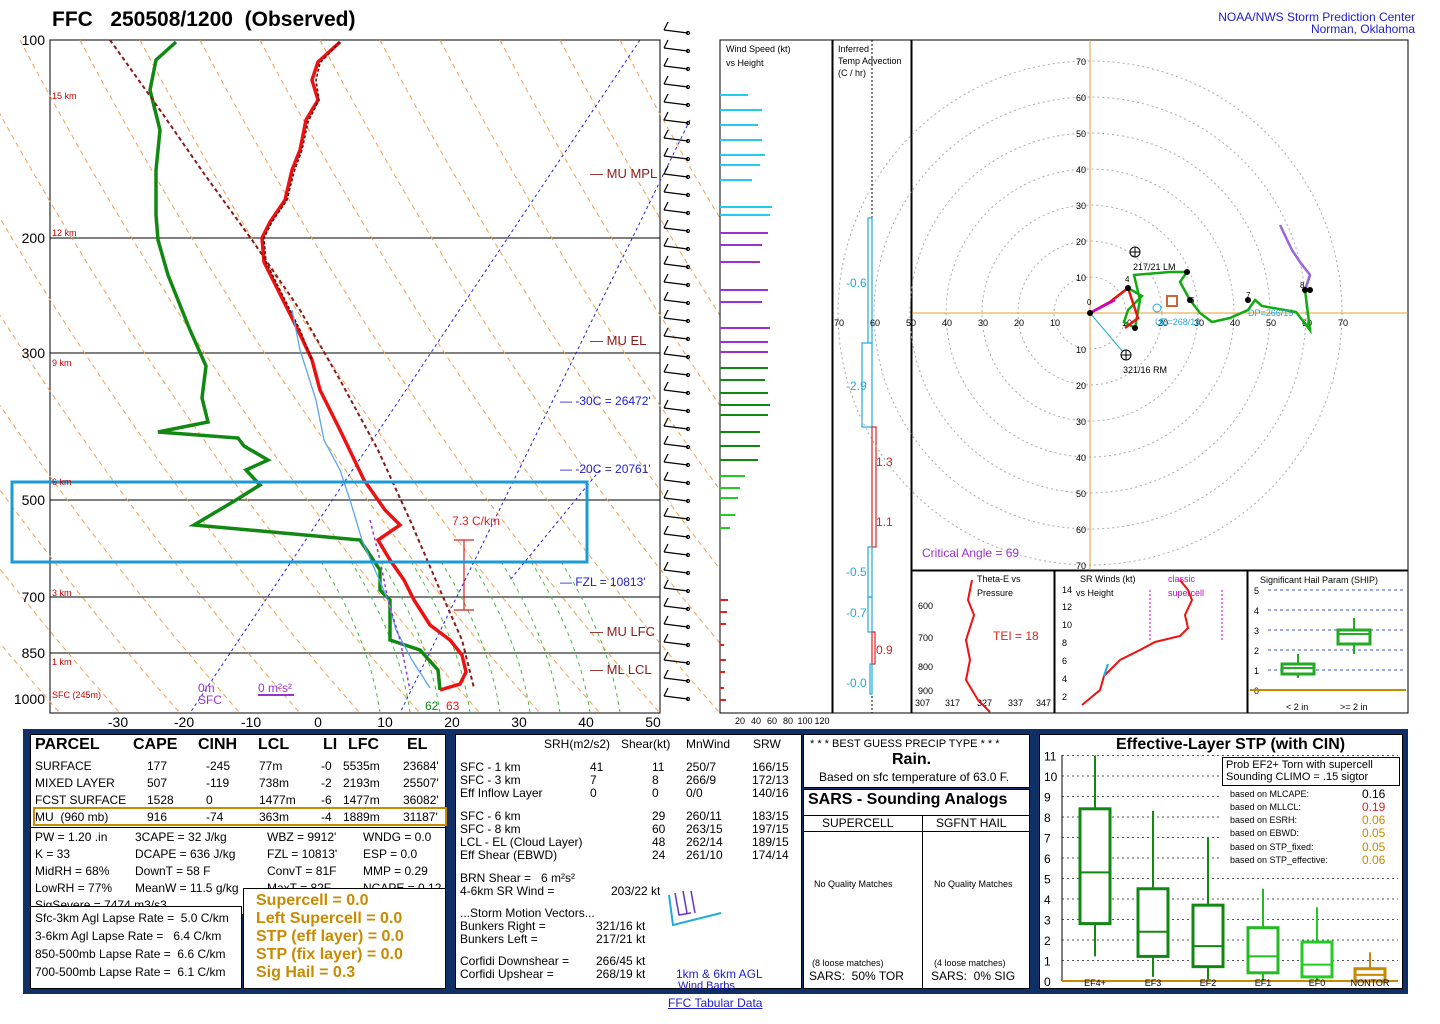 This screenshot has width=1440, height=1024. What do you see at coordinates (1354, 707) in the screenshot?
I see `ship-x: >= 2 in` at bounding box center [1354, 707].